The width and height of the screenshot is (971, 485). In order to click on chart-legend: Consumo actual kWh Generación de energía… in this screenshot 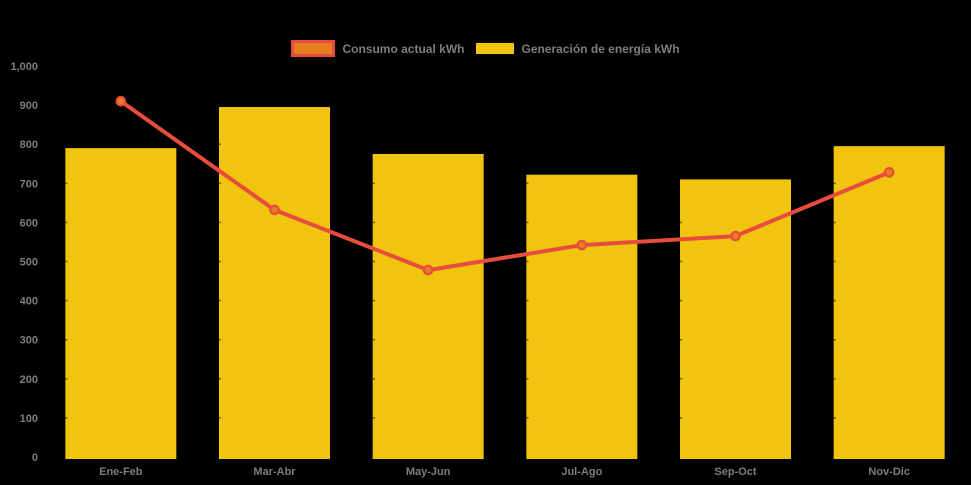, I will do `click(485, 48)`.